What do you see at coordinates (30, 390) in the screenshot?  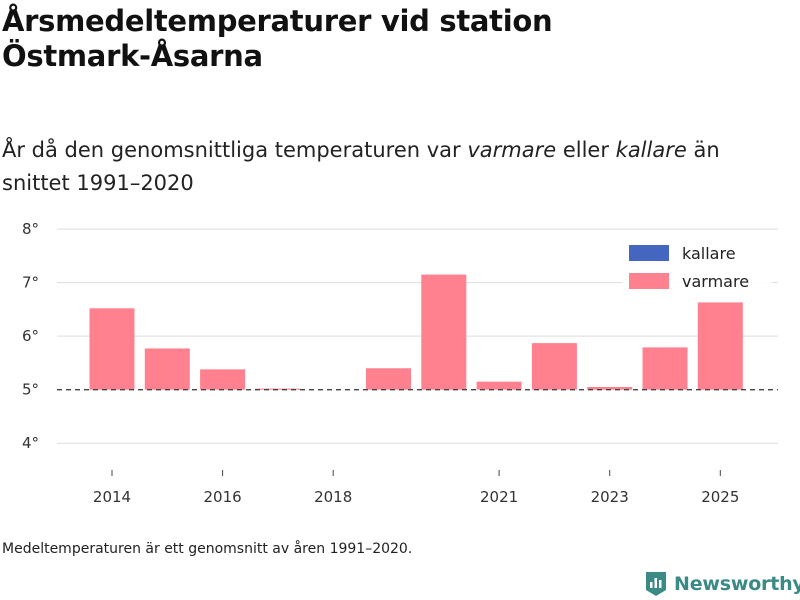 I see `y-tick-label: 5°` at bounding box center [30, 390].